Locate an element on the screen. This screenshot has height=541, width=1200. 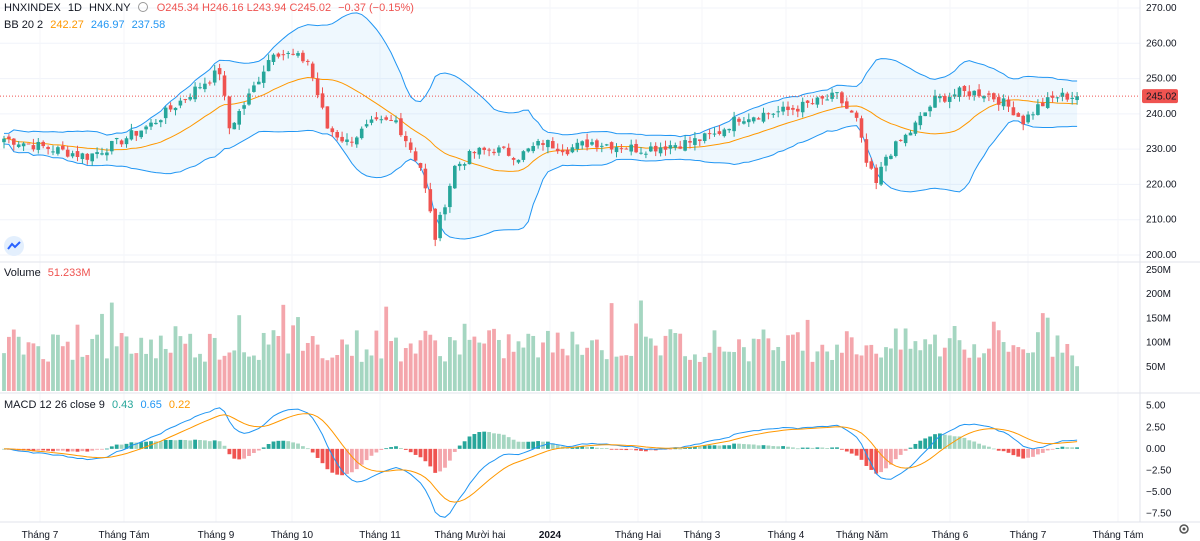
symbol-name: HNXINDEX is located at coordinates (32, 8).